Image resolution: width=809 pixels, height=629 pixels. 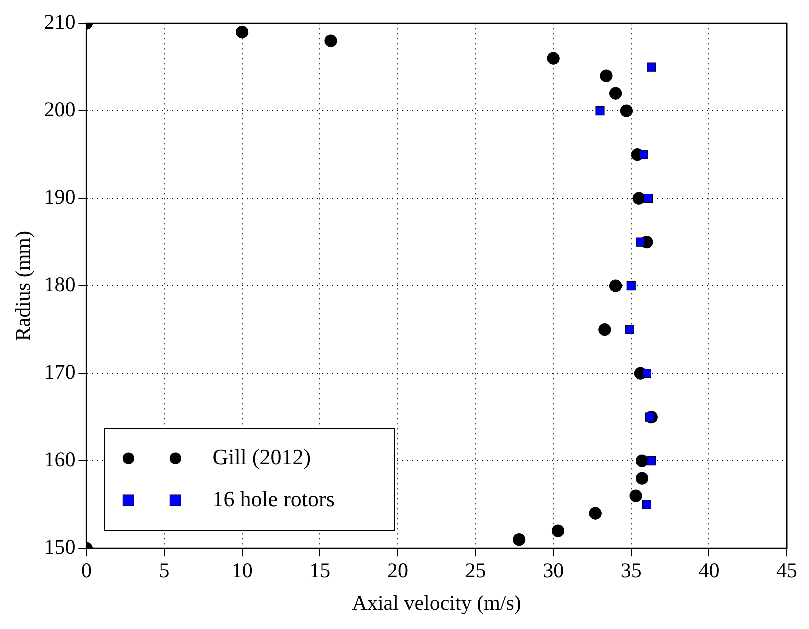 I want to click on x-tick-label: 40, so click(x=709, y=570).